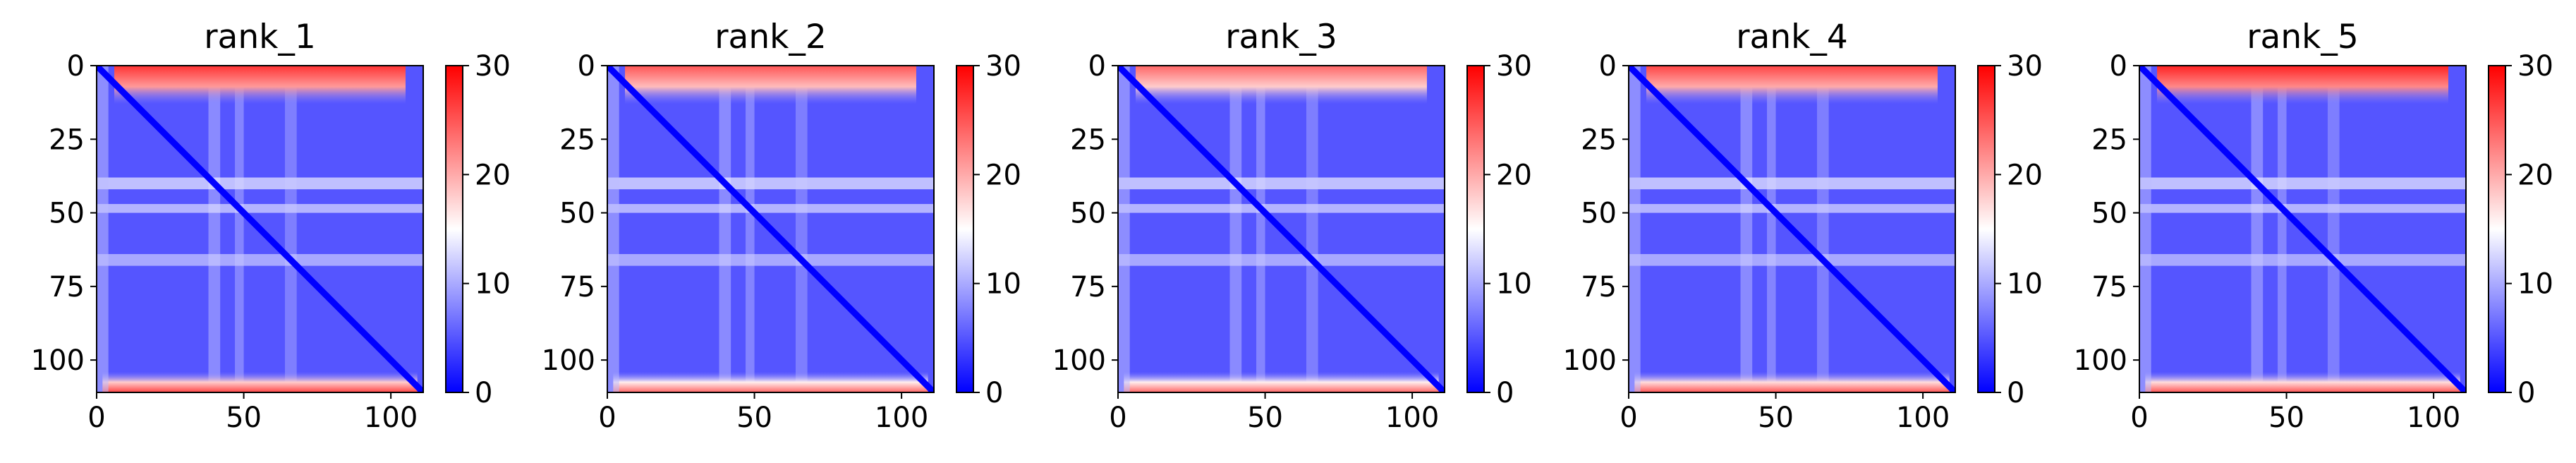 The height and width of the screenshot is (463, 2576). I want to click on x-tick-label: 50, so click(1776, 418).